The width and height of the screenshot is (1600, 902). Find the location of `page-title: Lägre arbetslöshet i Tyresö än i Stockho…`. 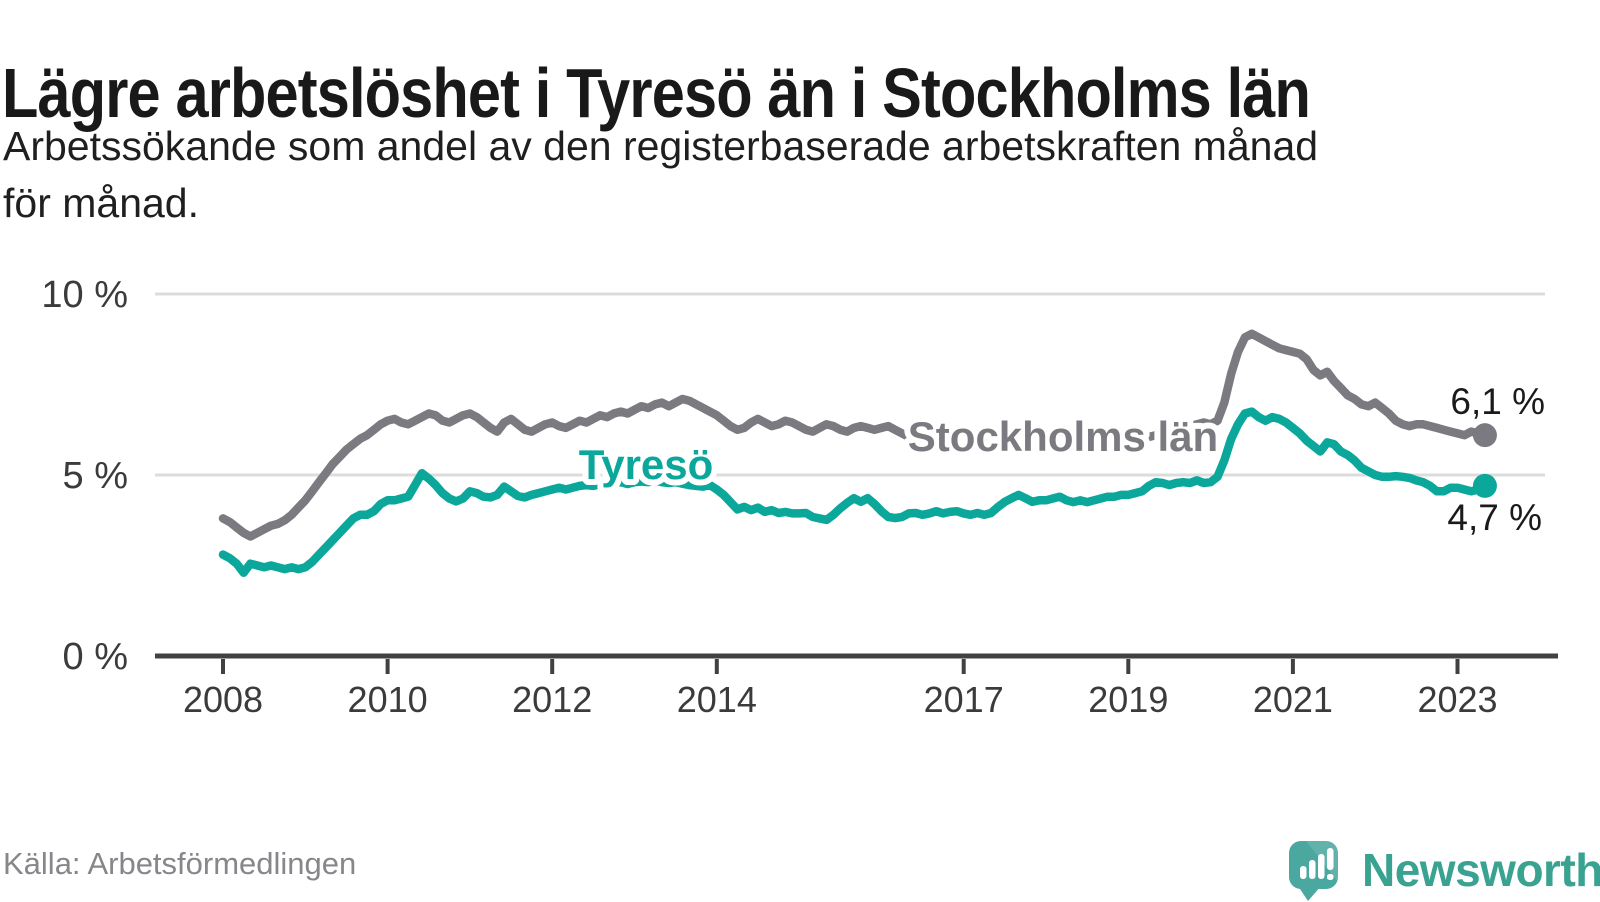

page-title: Lägre arbetslöshet i Tyresö än i Stockho… is located at coordinates (656, 92).